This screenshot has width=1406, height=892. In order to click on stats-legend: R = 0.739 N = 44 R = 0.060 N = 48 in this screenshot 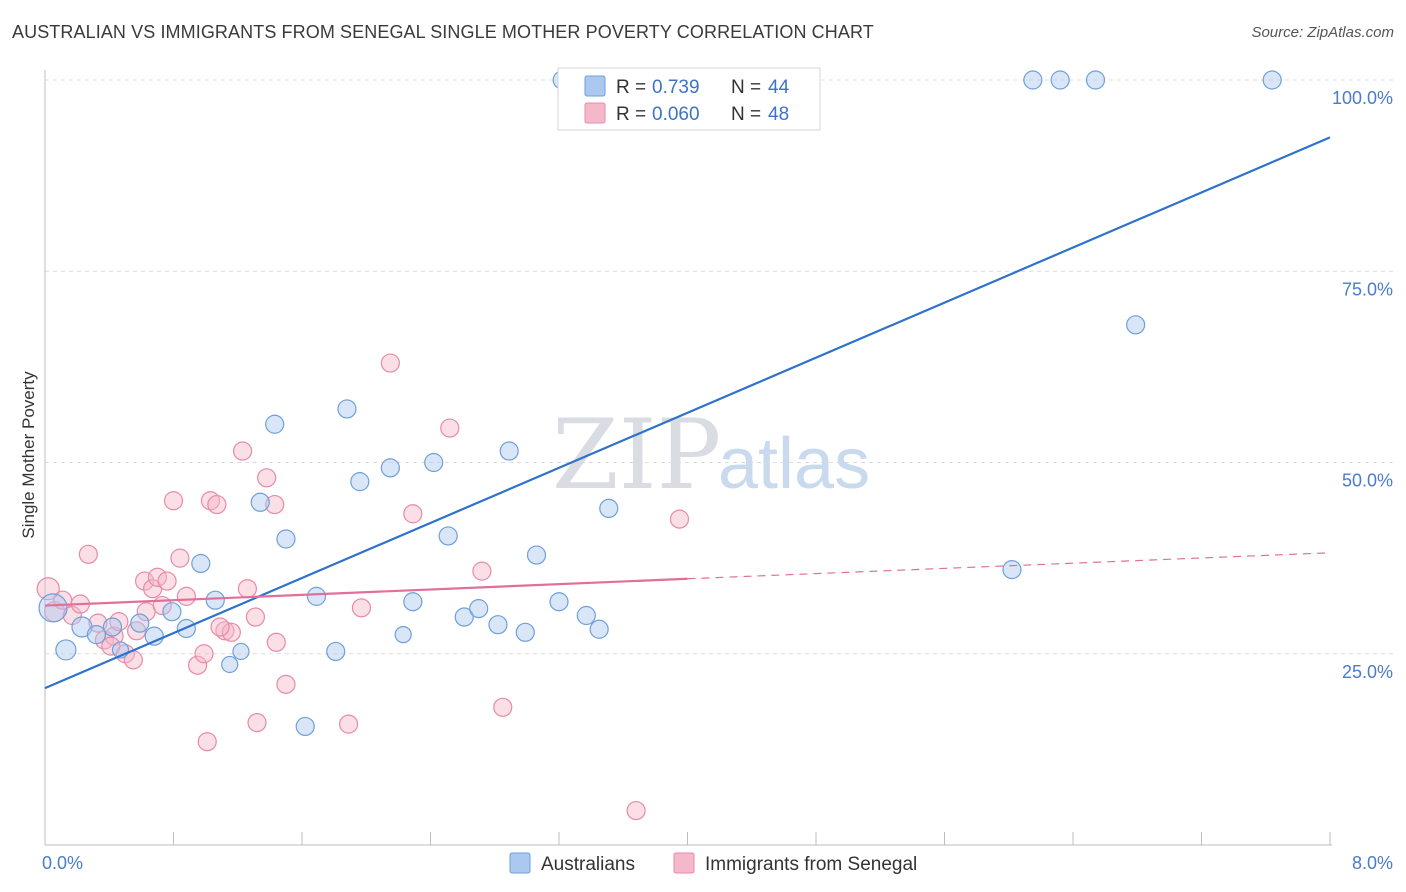, I will do `click(689, 99)`.